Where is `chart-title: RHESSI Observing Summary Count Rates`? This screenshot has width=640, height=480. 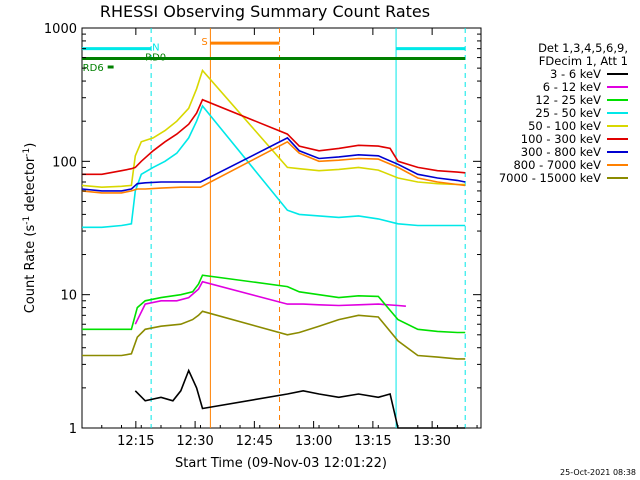
chart-title: RHESSI Observing Summary Count Rates is located at coordinates (265, 11).